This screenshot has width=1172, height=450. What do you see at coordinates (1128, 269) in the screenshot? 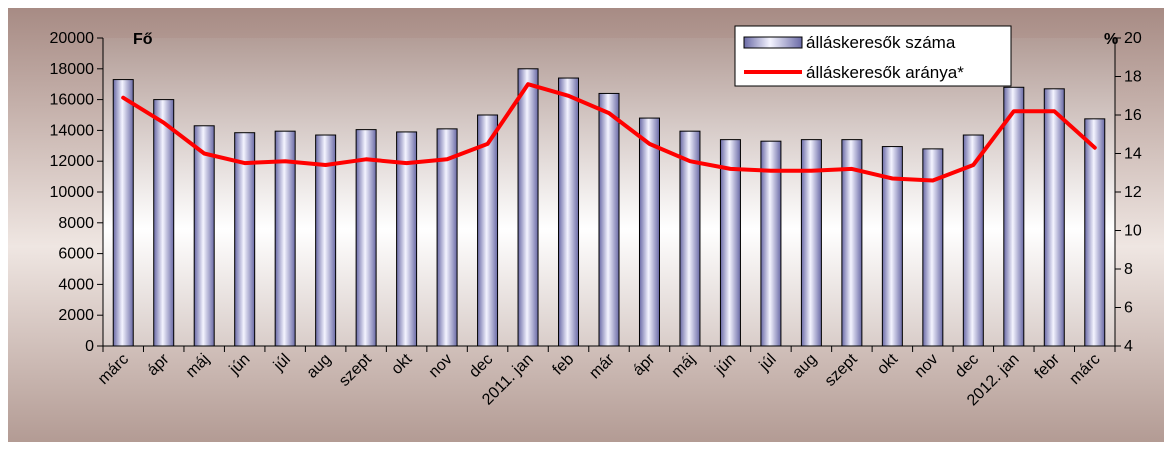
I see `right-axis-tick-label: 8` at bounding box center [1128, 269].